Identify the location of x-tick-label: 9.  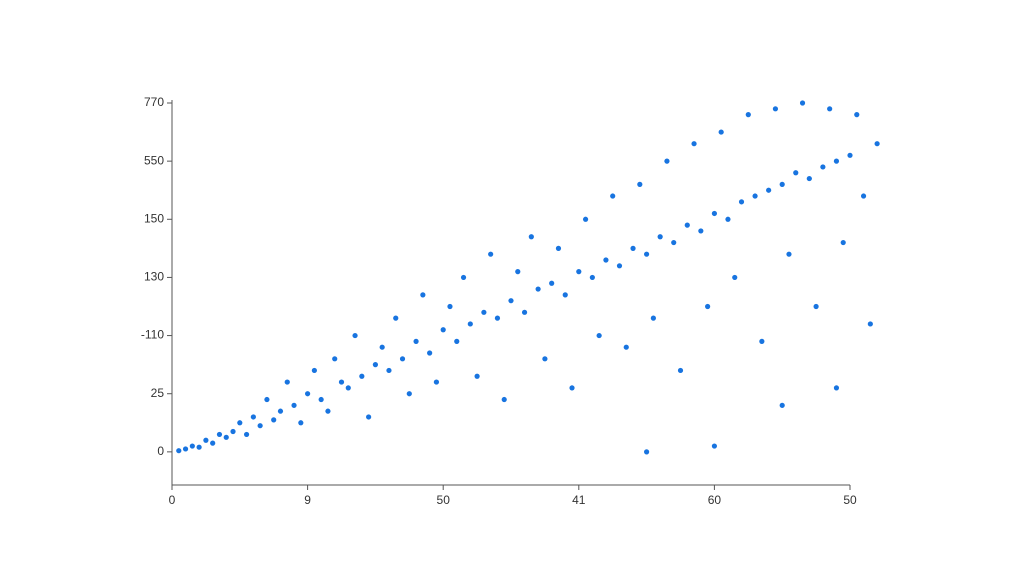
(307, 500).